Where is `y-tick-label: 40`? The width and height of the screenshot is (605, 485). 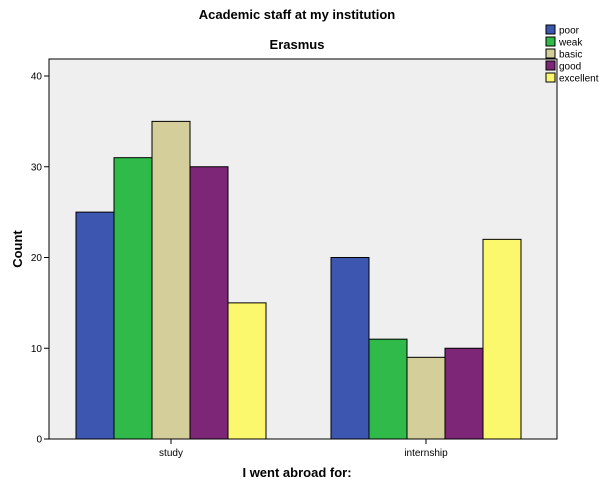
y-tick-label: 40 is located at coordinates (37, 77).